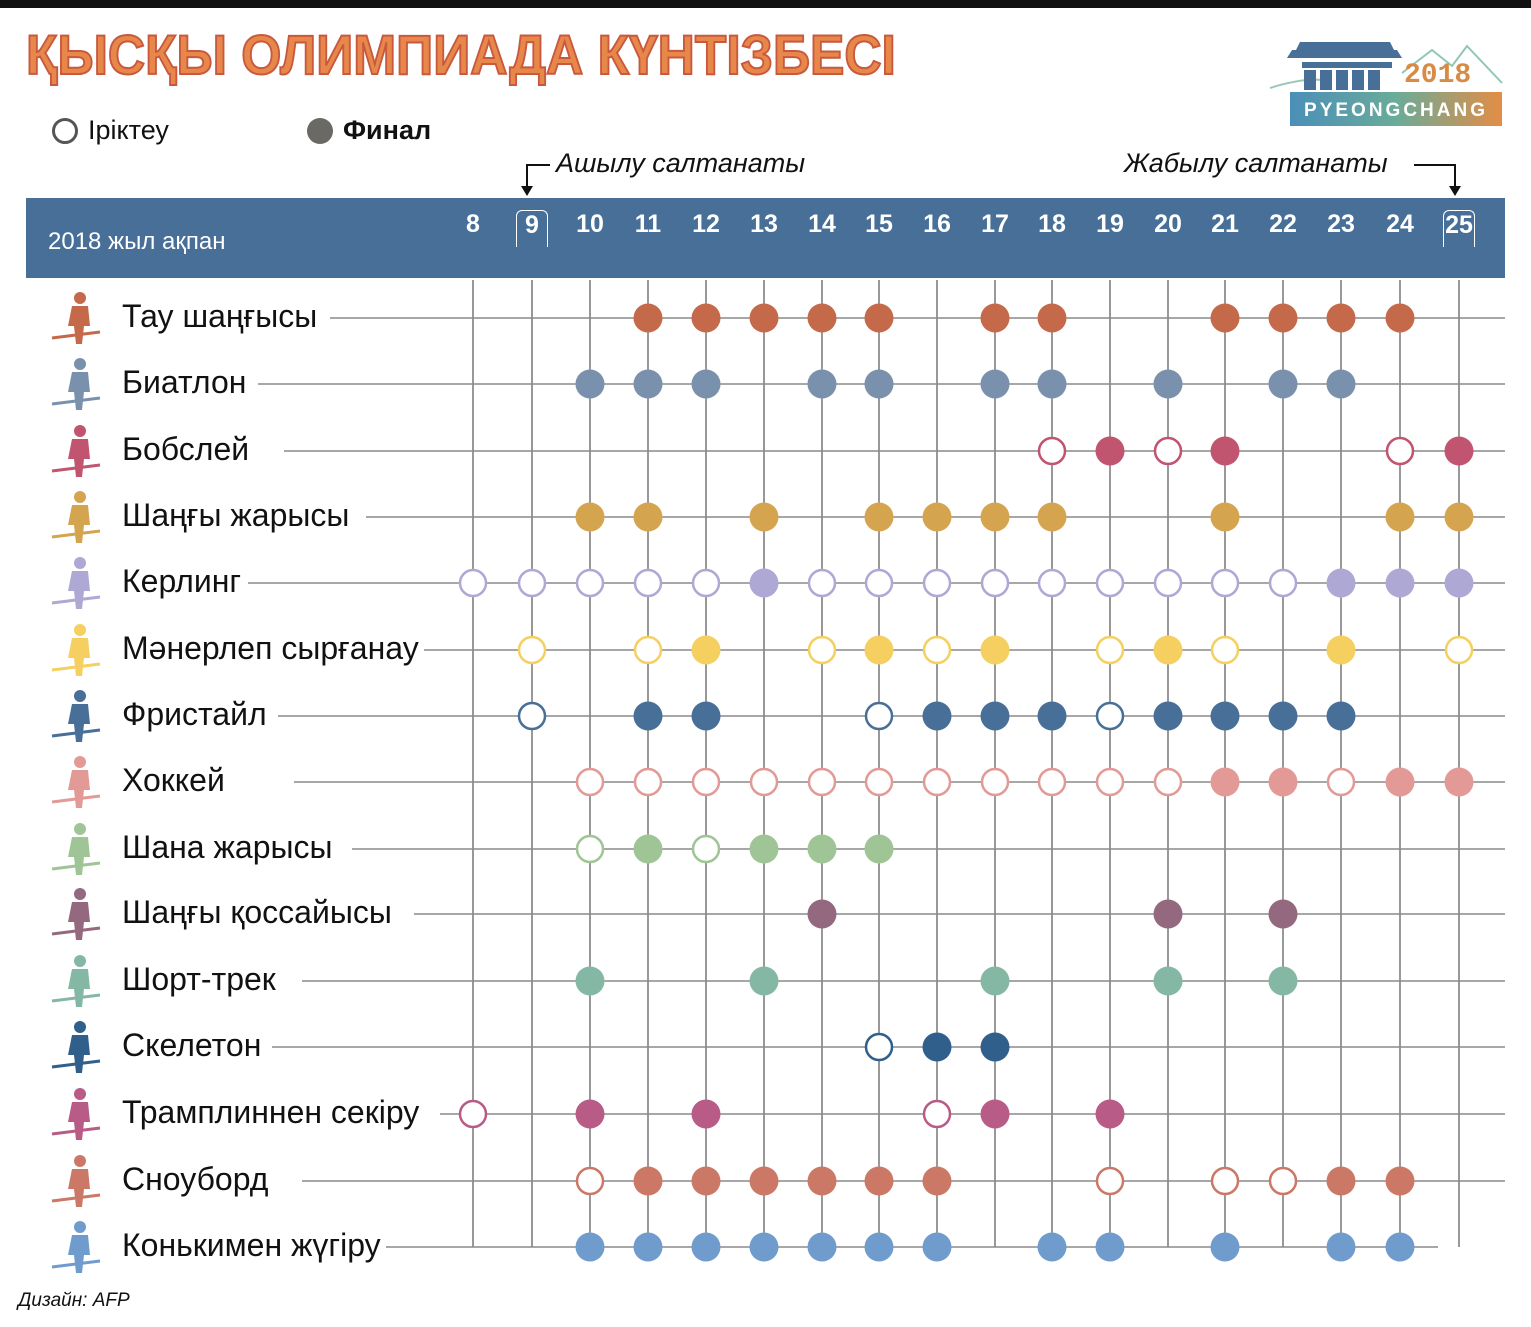 This screenshot has height=1327, width=1531. Describe the element at coordinates (184, 581) in the screenshot. I see `sport-label: Керлинг` at that location.